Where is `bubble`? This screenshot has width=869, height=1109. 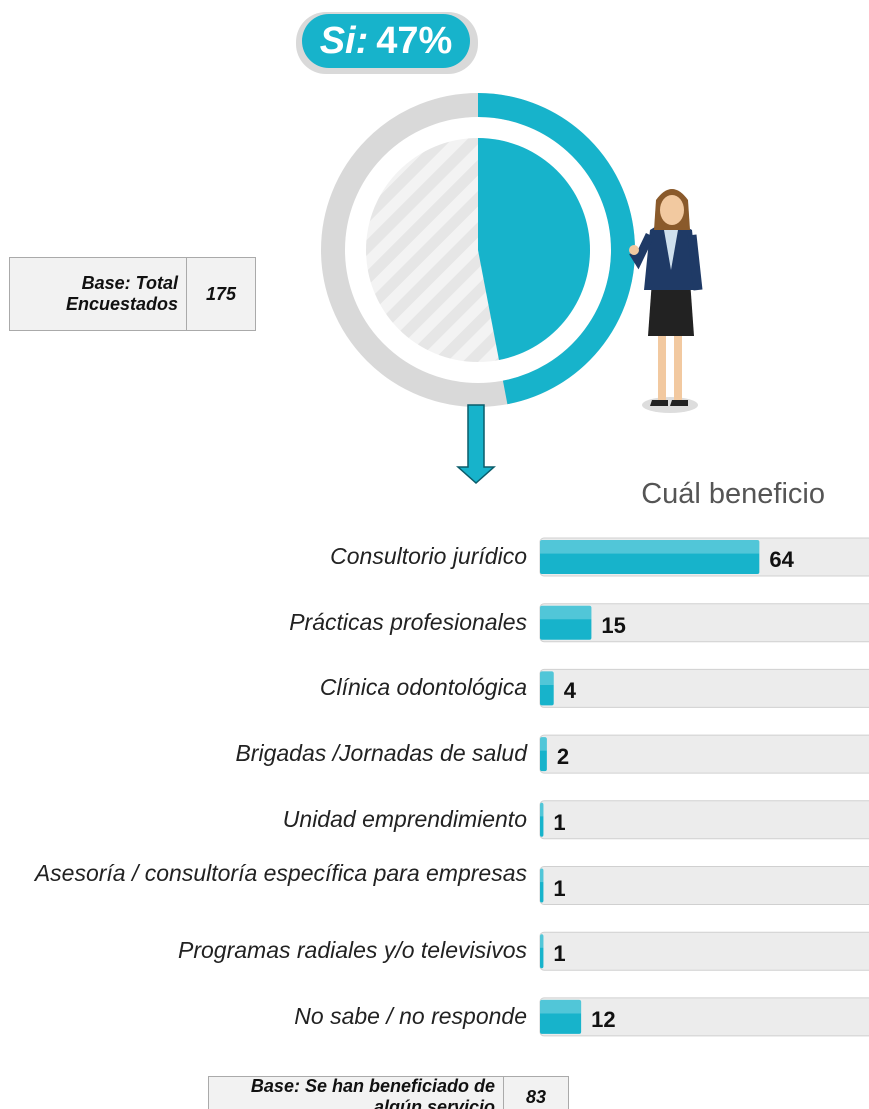
bubble is located at coordinates (386, 41).